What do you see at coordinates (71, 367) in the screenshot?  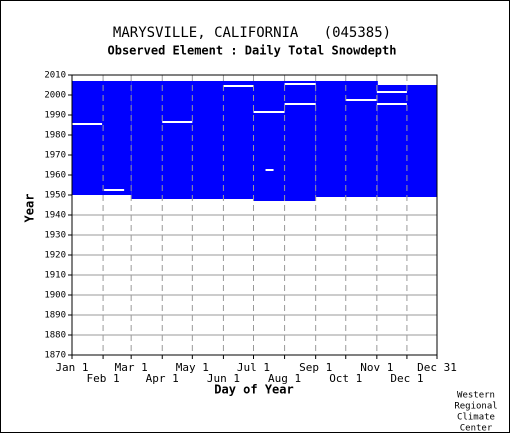 I see `x-tick-label: Jan 1` at bounding box center [71, 367].